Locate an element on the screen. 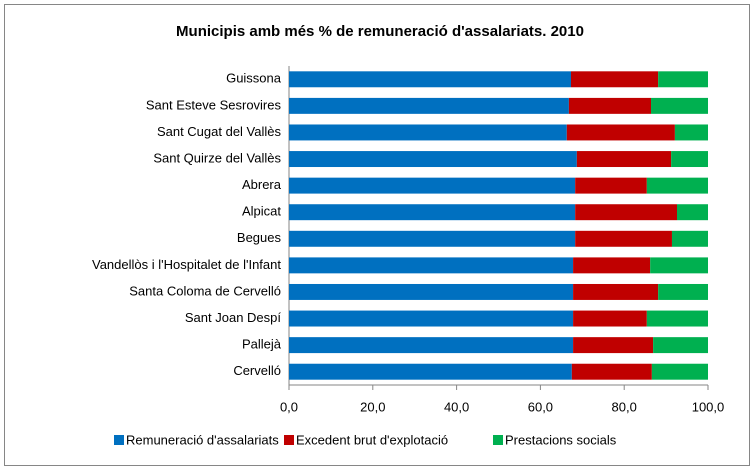 This screenshot has width=753, height=469. x-tick-label: 80,0 is located at coordinates (624, 406).